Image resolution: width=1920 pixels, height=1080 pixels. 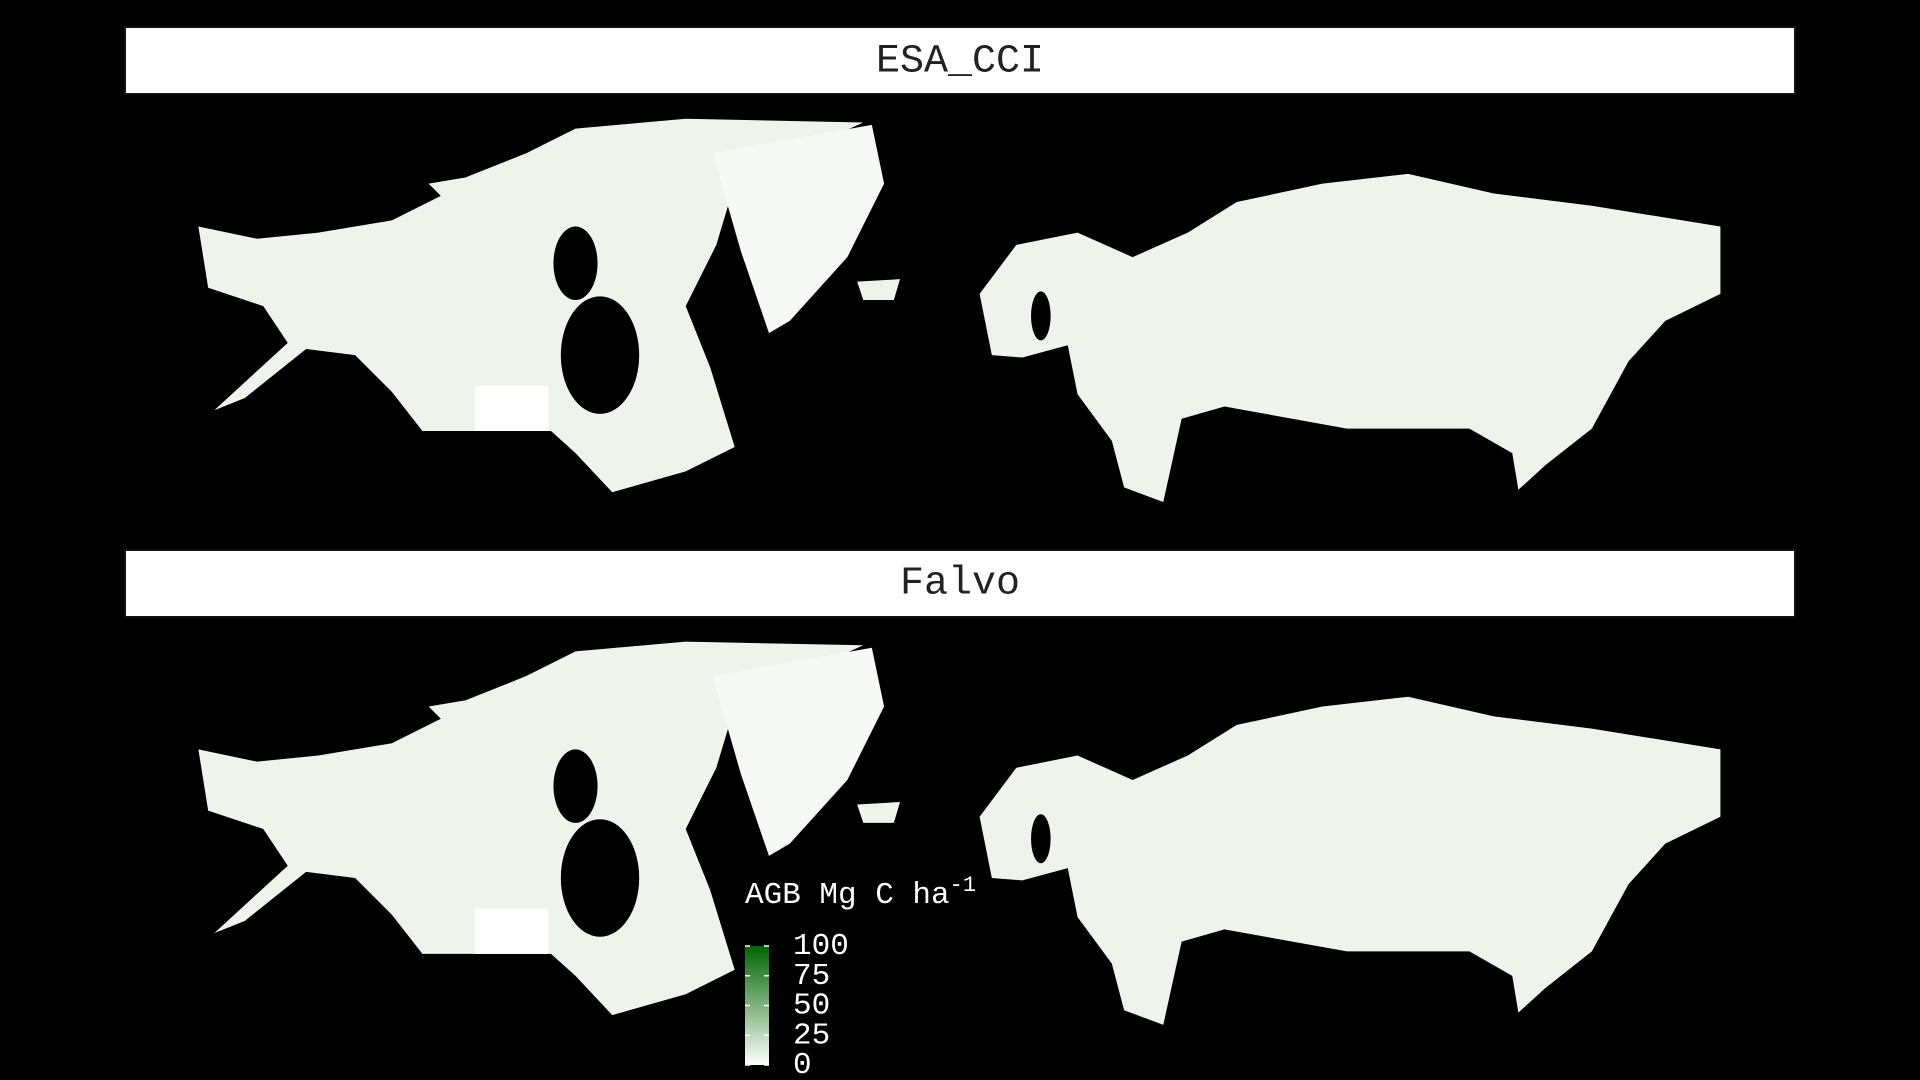 I want to click on legend-title: AGB Mg C ha-1, so click(x=860, y=893).